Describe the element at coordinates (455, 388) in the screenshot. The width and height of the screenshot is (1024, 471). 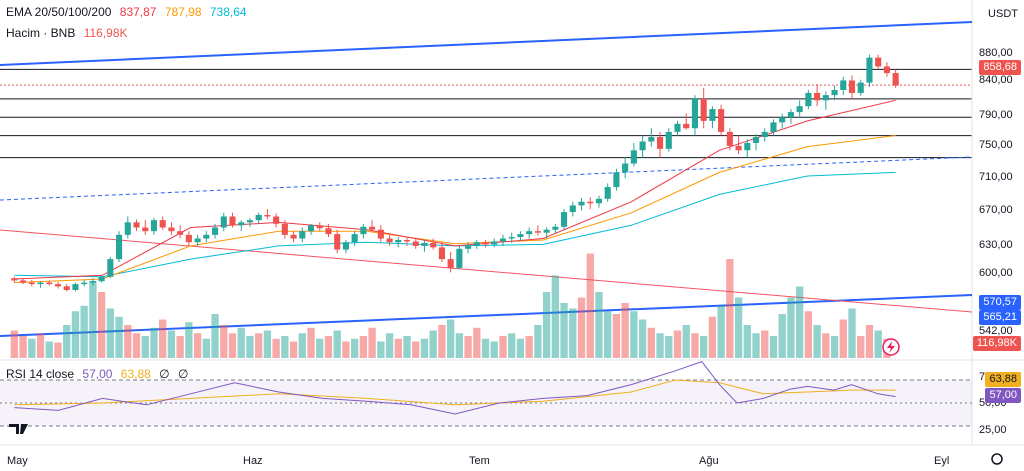
I see `rsi-line` at that location.